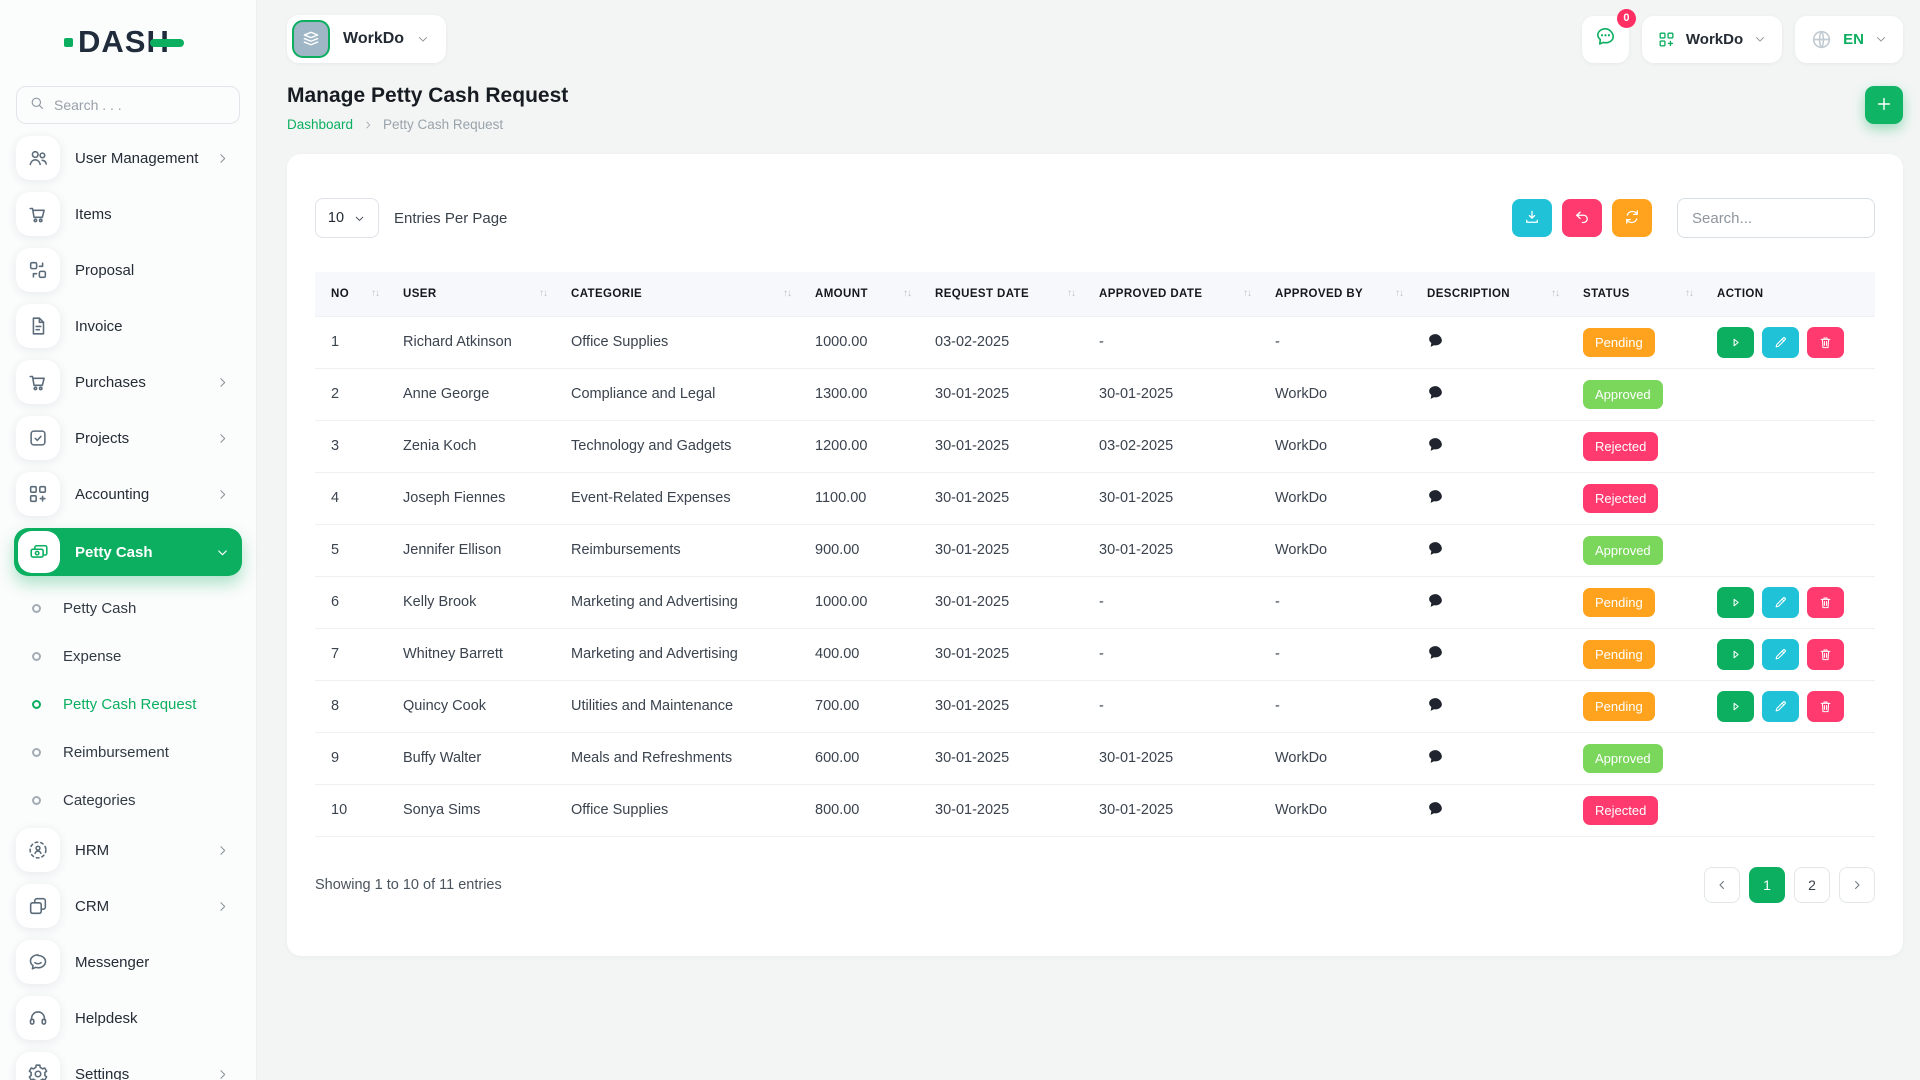  I want to click on sidebar-item-hrm: HRM, so click(128, 850).